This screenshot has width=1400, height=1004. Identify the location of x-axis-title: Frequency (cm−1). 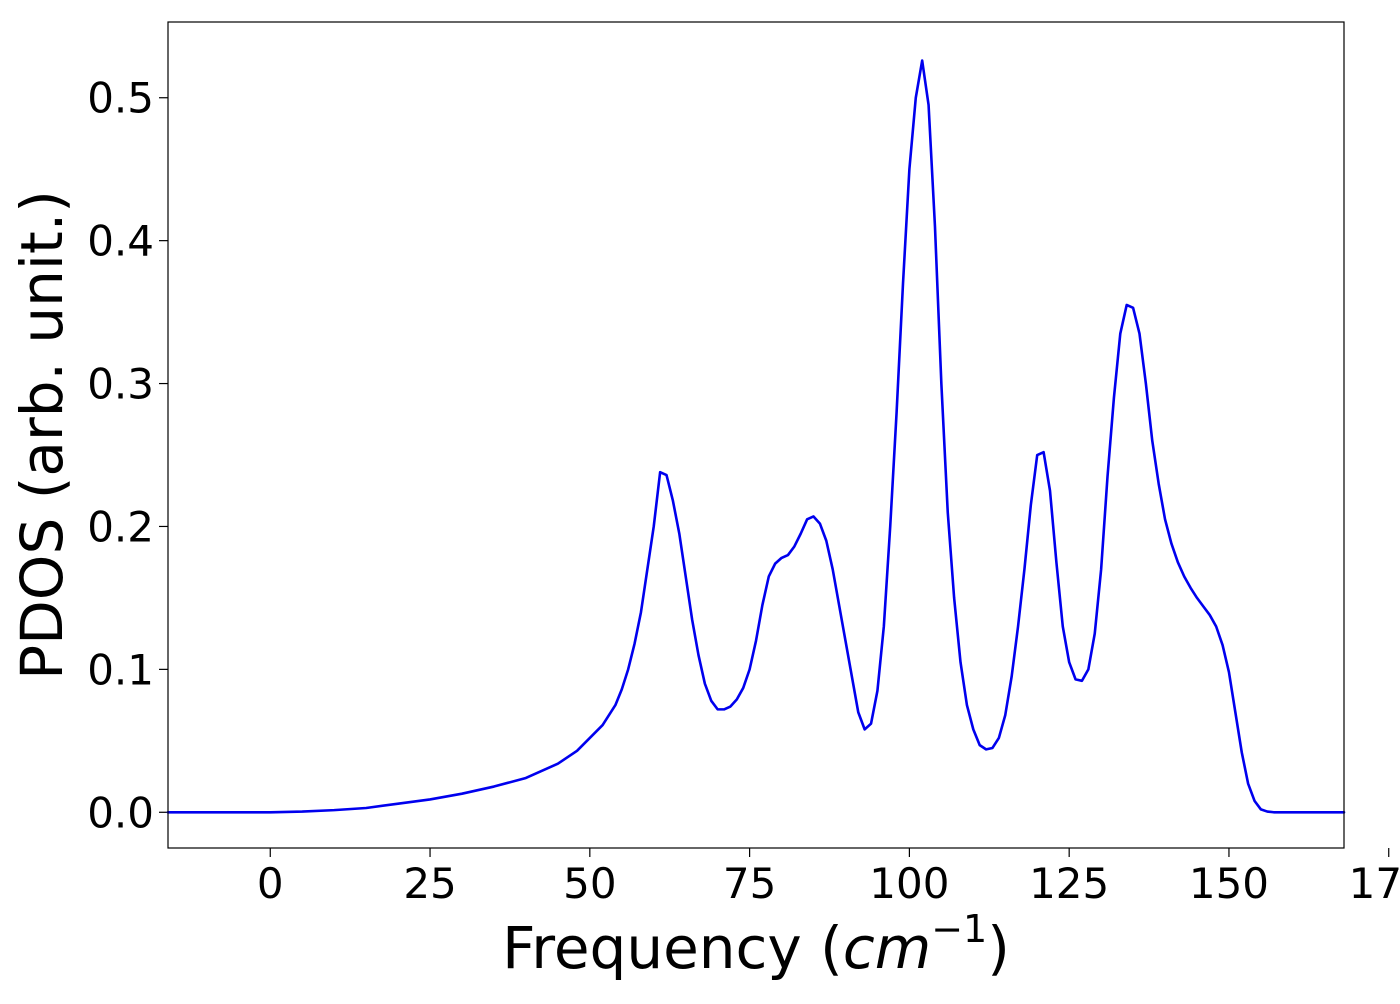
(756, 944).